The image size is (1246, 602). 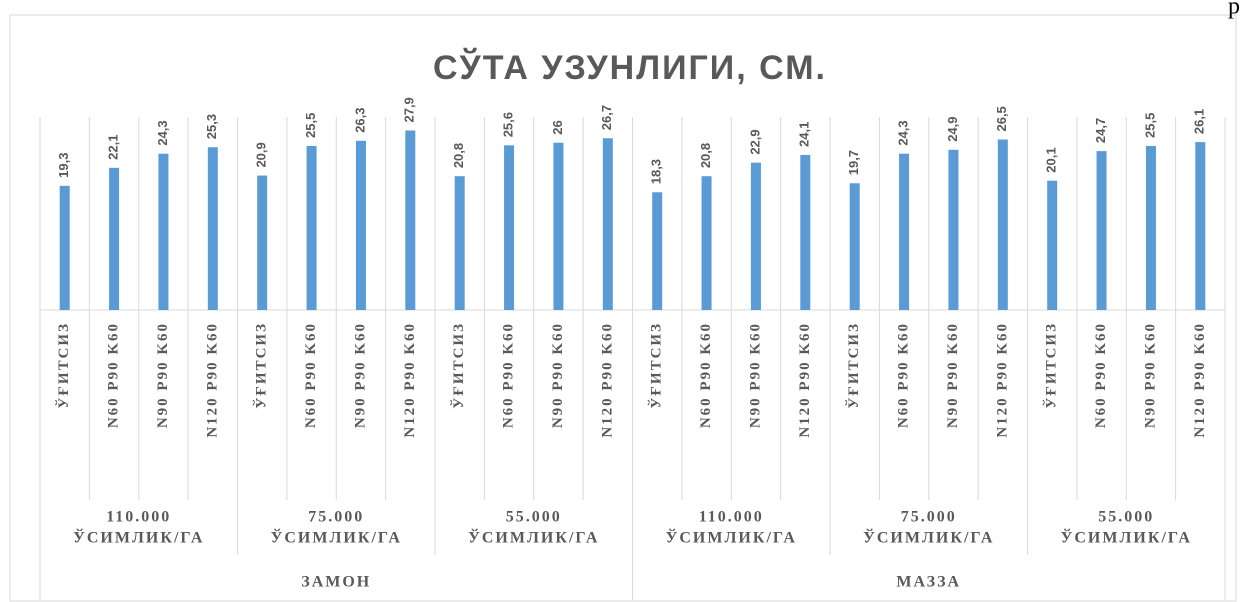 I want to click on value-label: 19,3, so click(x=63, y=165).